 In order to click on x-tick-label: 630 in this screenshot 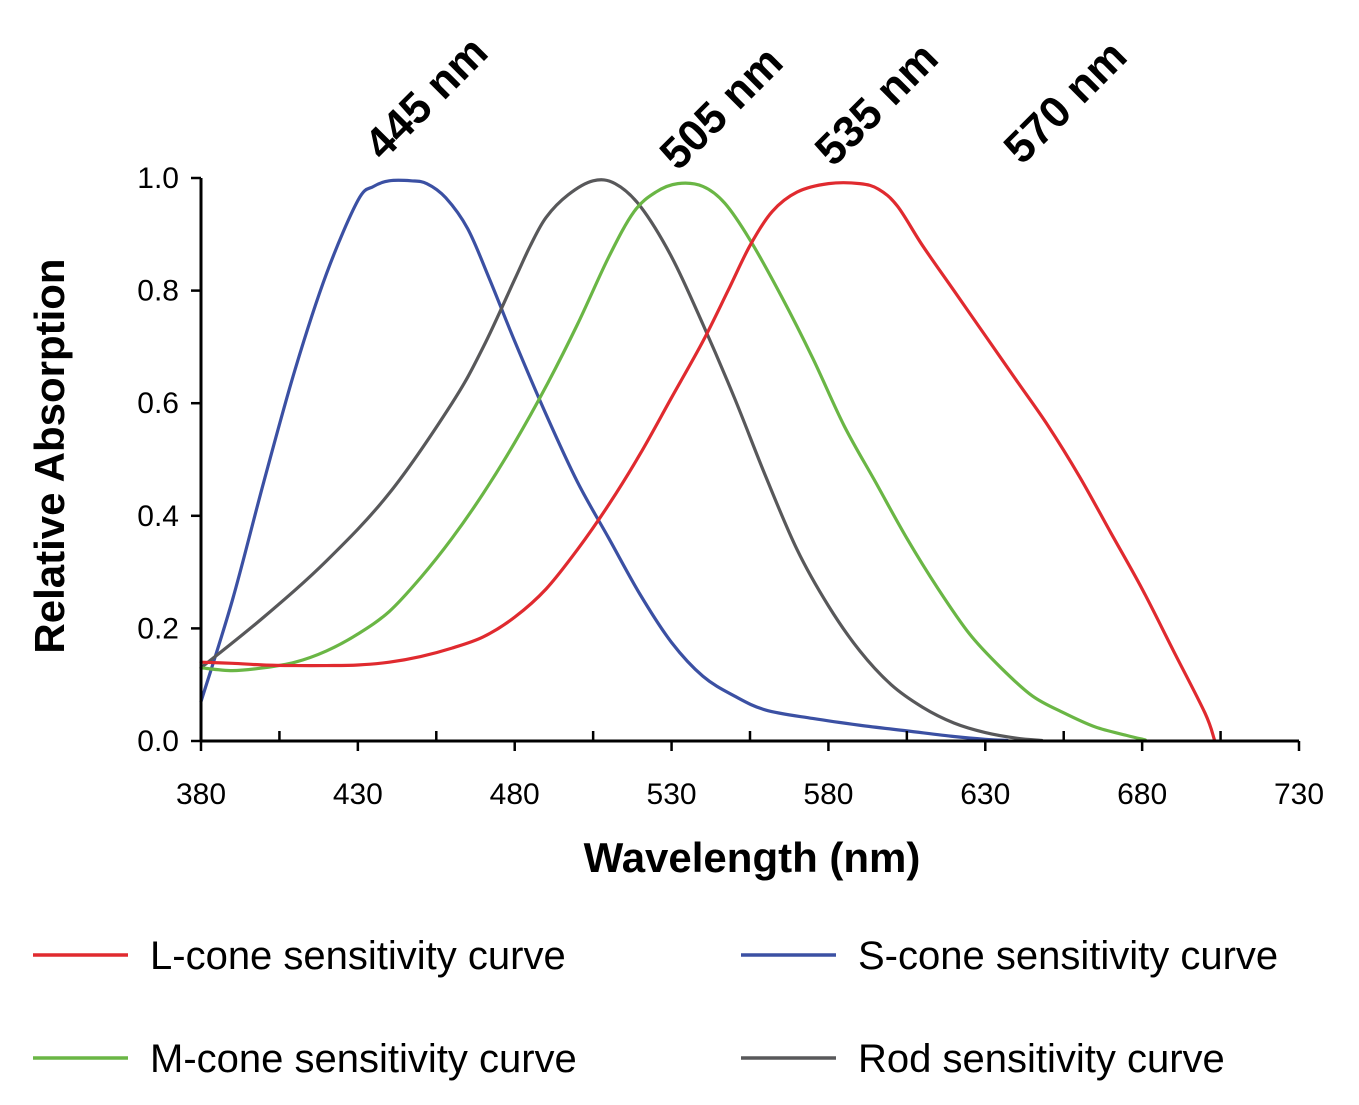, I will do `click(985, 794)`.